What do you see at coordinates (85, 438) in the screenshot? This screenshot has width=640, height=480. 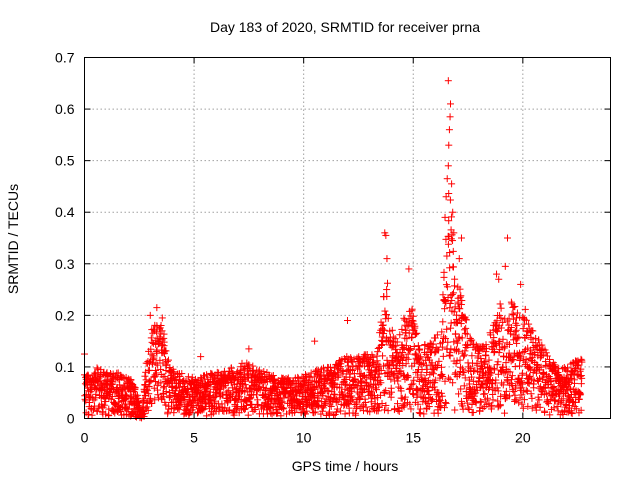 I see `x-tick-label: 0` at bounding box center [85, 438].